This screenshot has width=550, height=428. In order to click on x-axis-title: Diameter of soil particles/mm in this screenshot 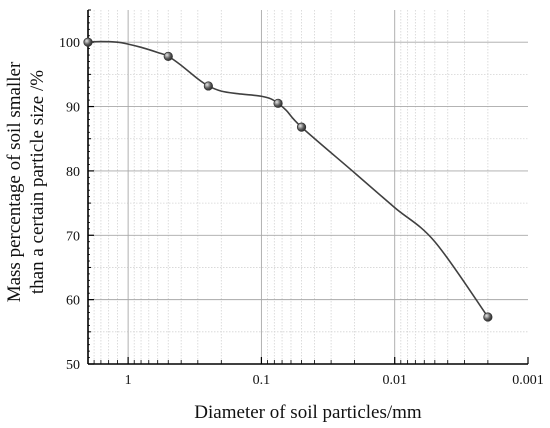, I will do `click(308, 412)`.